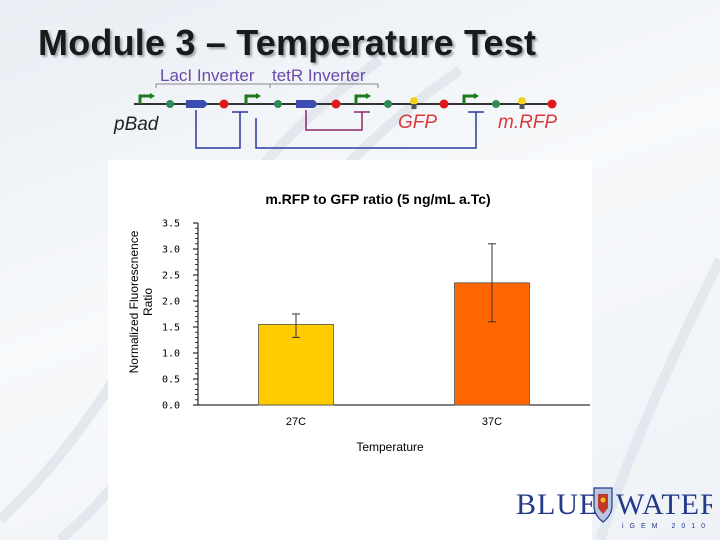 This screenshot has width=720, height=540. What do you see at coordinates (377, 199) in the screenshot?
I see `chart-title: m.RFP to GFP ratio (5 ng/mL a.Tc)` at bounding box center [377, 199].